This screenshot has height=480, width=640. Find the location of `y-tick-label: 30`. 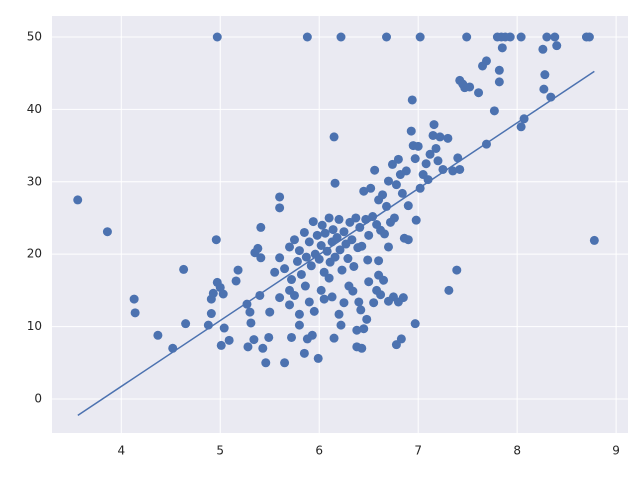

y-tick-label: 30 is located at coordinates (34, 181).